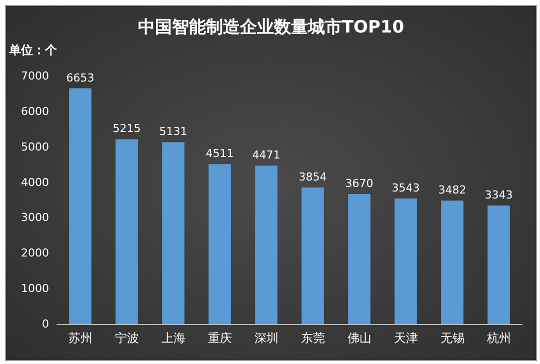  What do you see at coordinates (35, 182) in the screenshot?
I see `y-tick-label: 4000` at bounding box center [35, 182].